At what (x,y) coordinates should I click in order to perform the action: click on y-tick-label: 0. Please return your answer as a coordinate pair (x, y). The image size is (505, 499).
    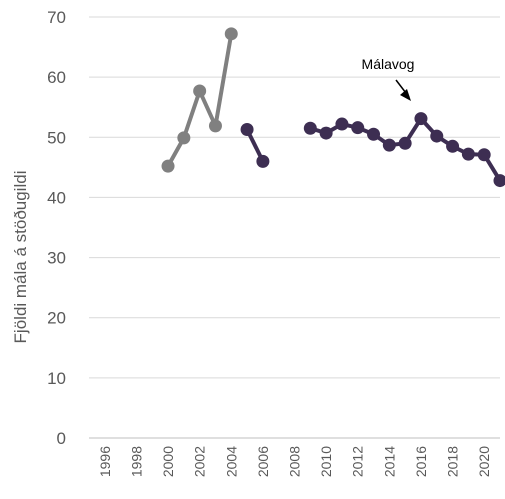
    Looking at the image, I should click on (61, 438).